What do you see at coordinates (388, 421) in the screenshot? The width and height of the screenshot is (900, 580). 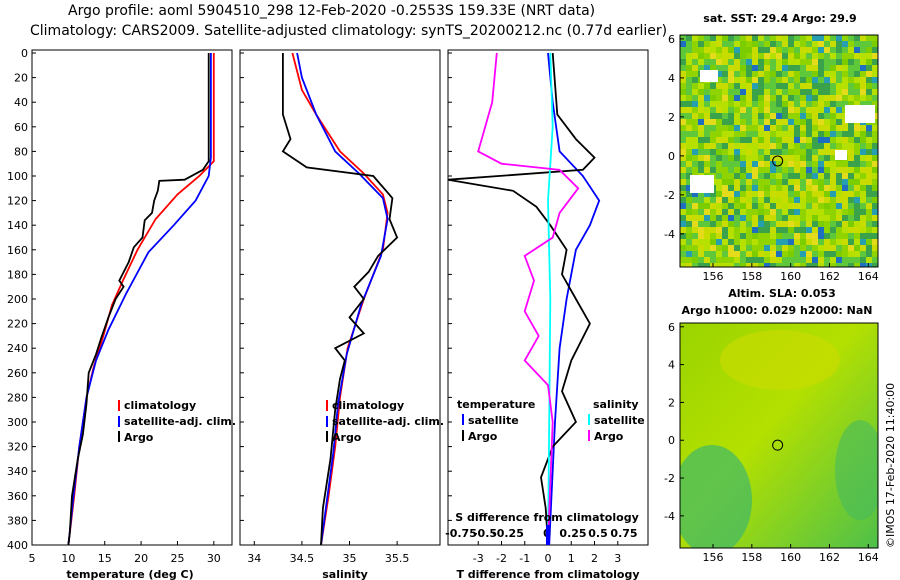 I see `legend-label-satellite: satellite-adj. clim.` at bounding box center [388, 421].